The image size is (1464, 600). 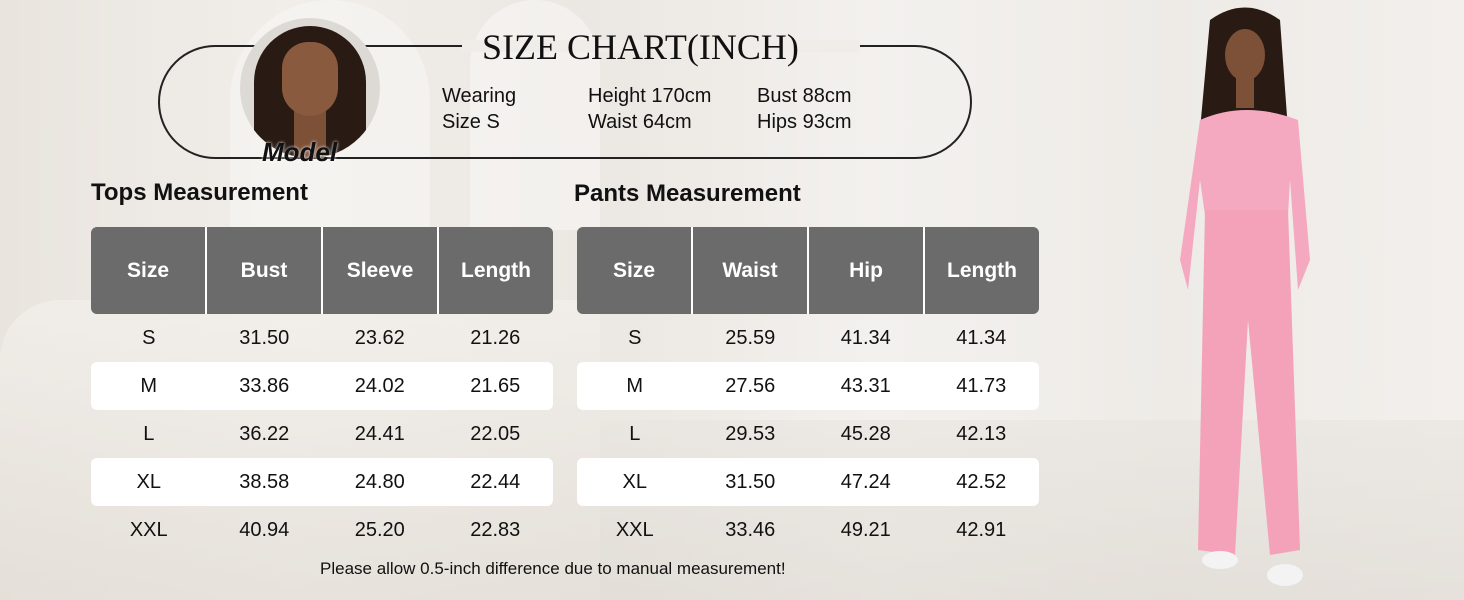 I want to click on column-header: Sleeve, so click(x=381, y=270).